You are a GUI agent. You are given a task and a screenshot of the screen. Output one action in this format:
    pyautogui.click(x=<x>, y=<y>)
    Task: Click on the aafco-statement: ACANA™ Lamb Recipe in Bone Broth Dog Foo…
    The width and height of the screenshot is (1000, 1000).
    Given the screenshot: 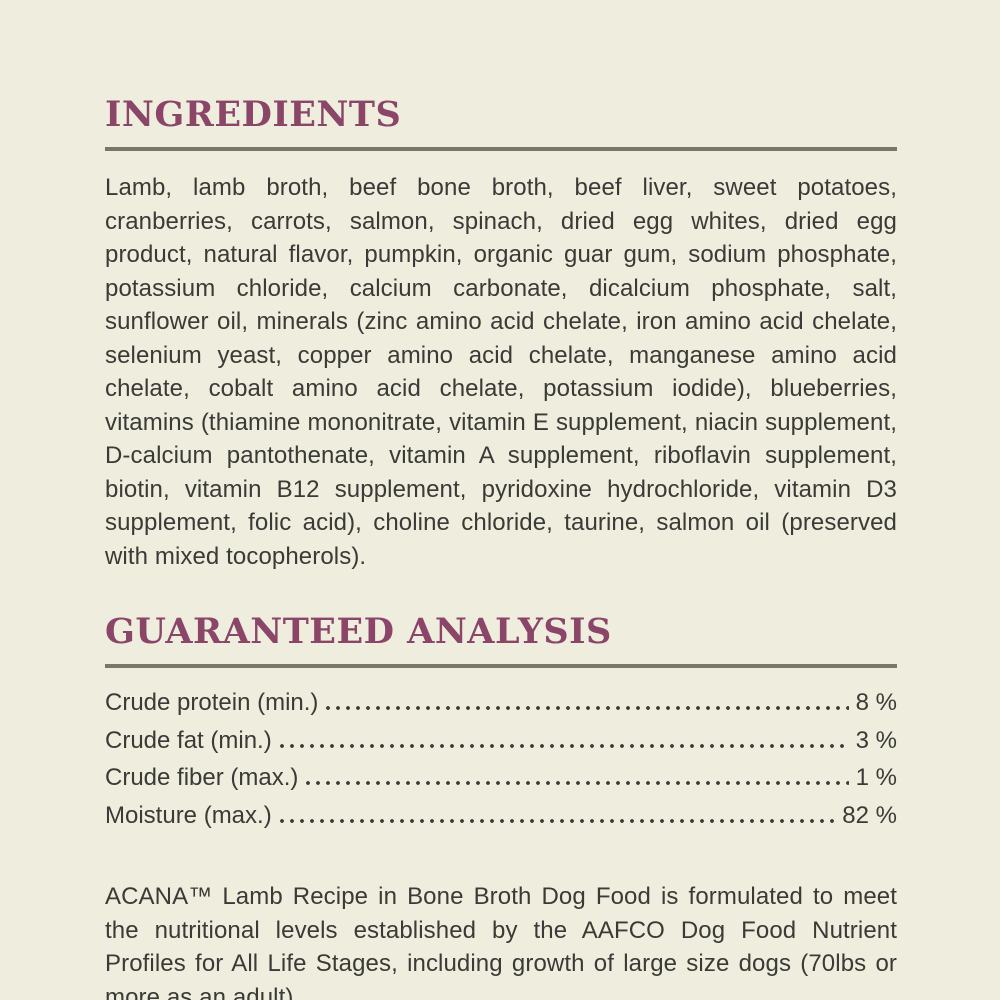 What is the action you would take?
    pyautogui.click(x=501, y=941)
    